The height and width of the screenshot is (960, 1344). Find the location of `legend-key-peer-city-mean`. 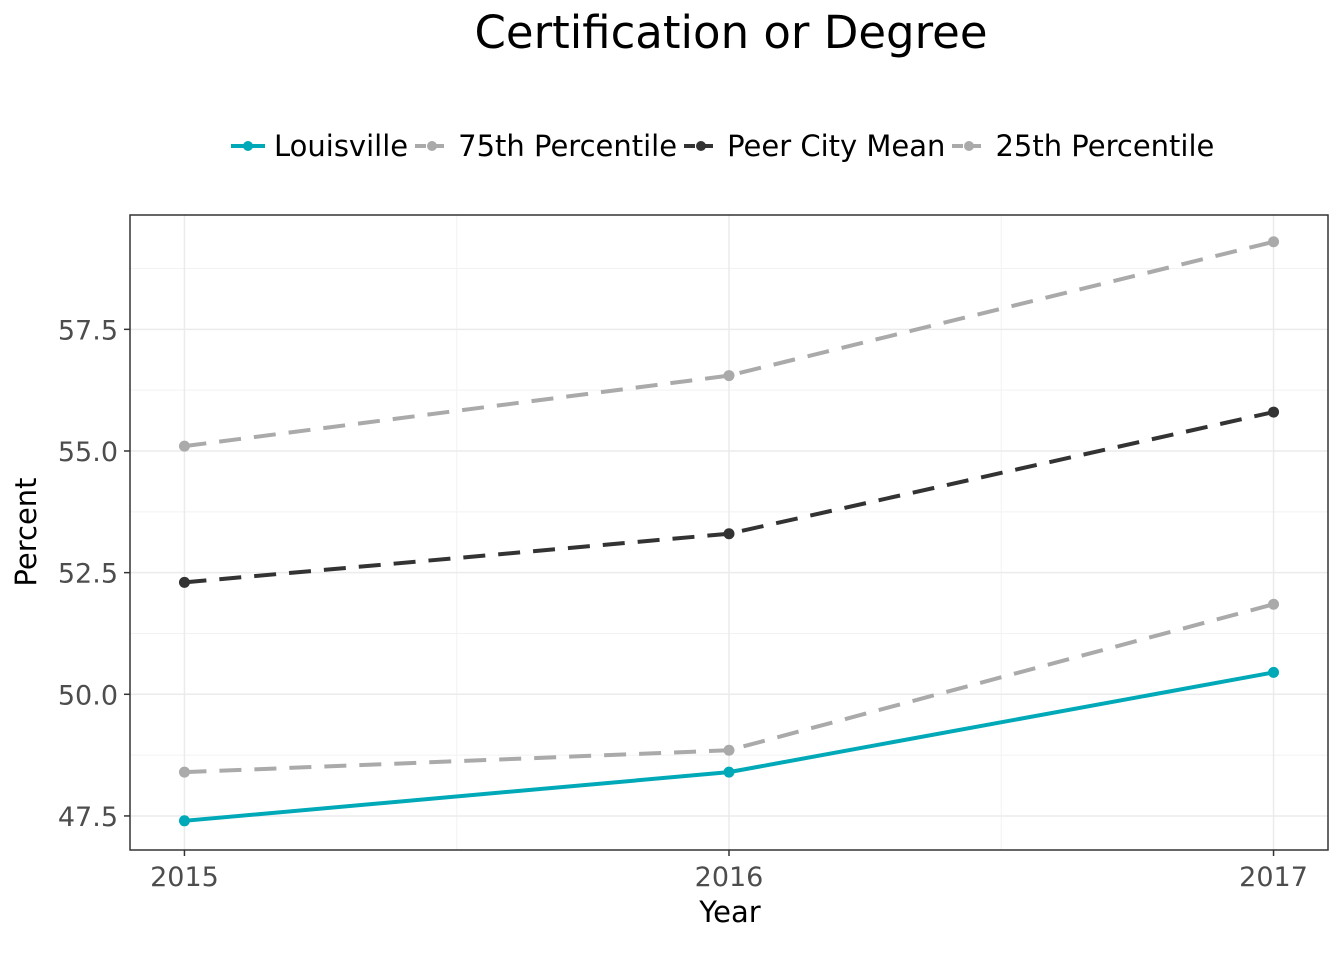

legend-key-peer-city-mean is located at coordinates (701, 146).